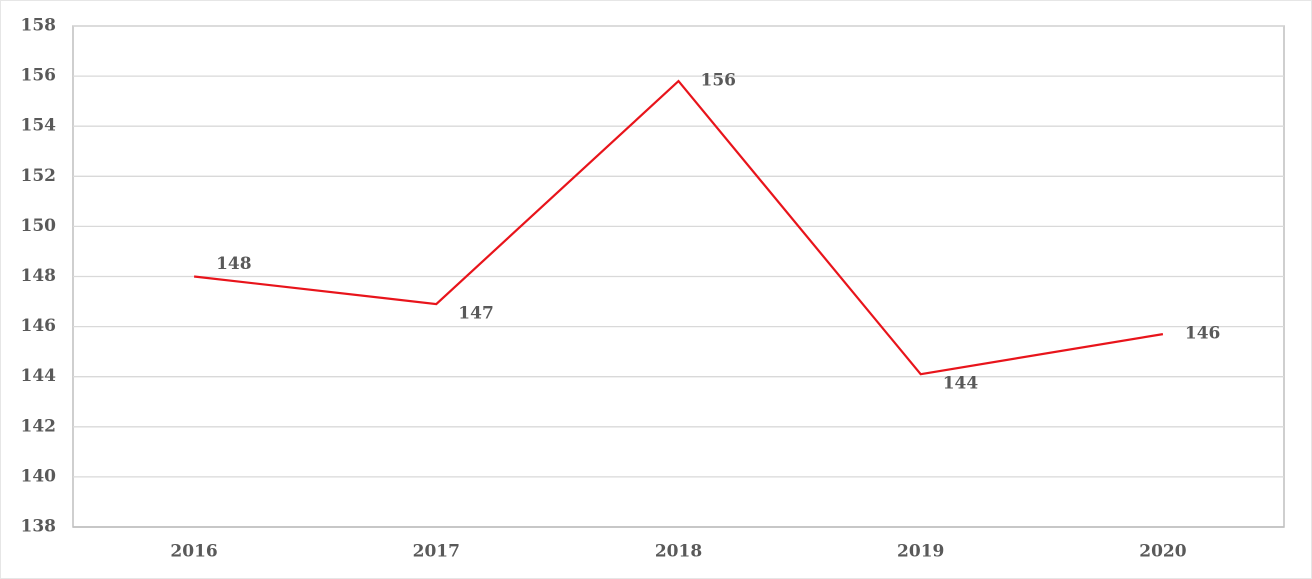 The image size is (1312, 579). I want to click on y-tick-label: 154, so click(39, 126).